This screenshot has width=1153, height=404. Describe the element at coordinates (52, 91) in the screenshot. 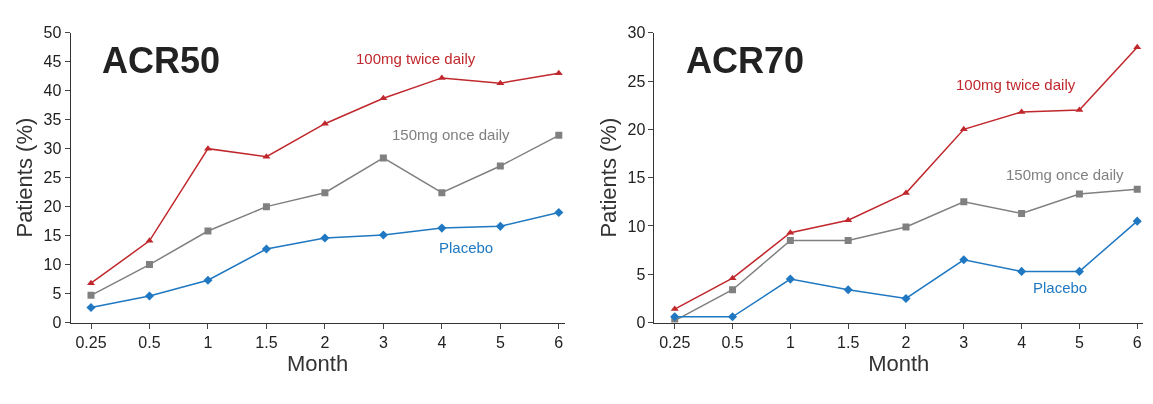

I see `y-tick-label: 40` at that location.